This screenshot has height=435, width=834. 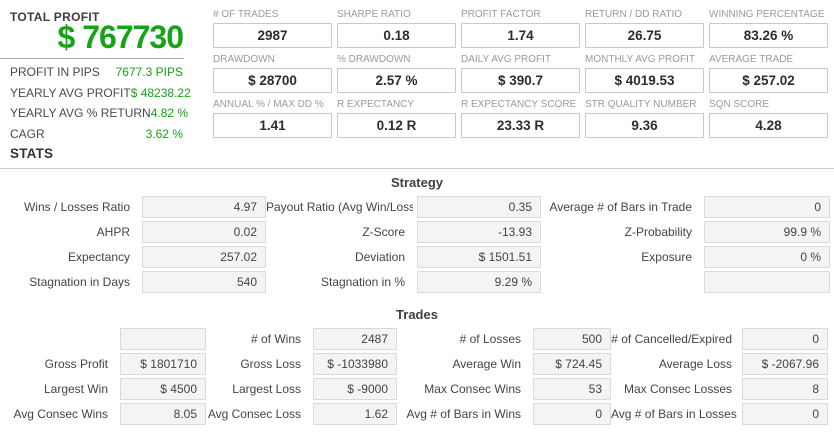 What do you see at coordinates (486, 364) in the screenshot?
I see `stat-label: Average Win` at bounding box center [486, 364].